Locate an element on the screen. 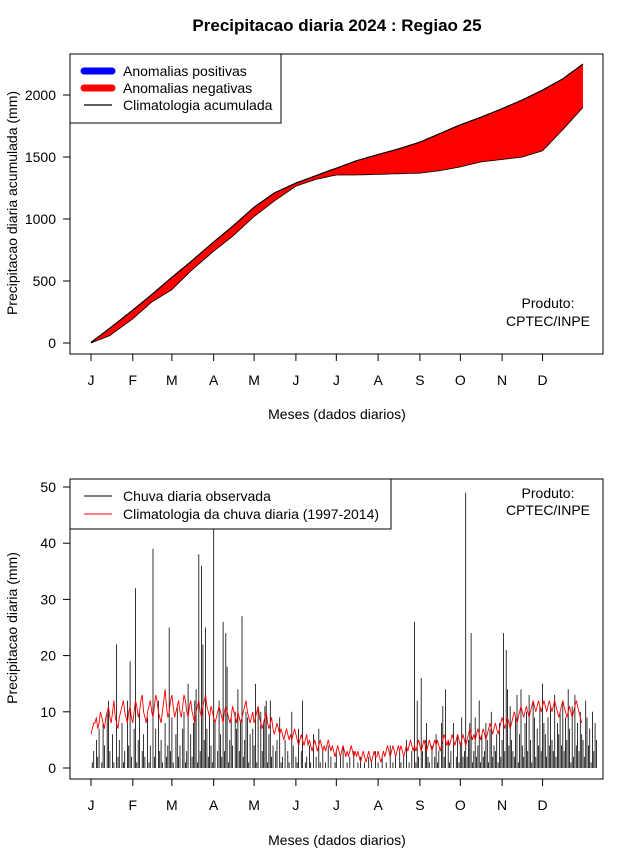 The image size is (640, 850). bottom-x-tick-label: O is located at coordinates (460, 805).